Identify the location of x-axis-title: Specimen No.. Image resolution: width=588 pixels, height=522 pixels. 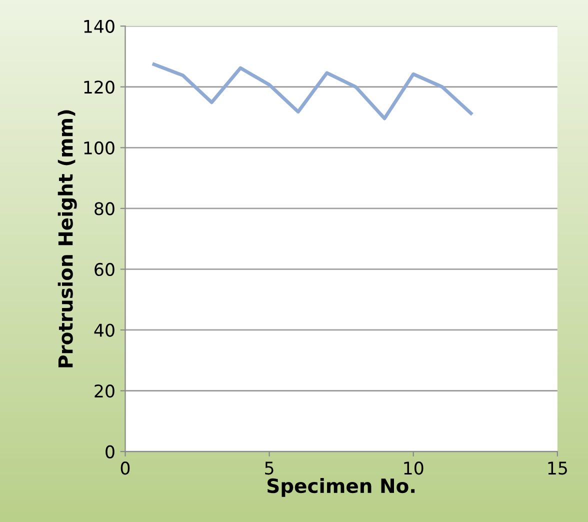
(341, 487).